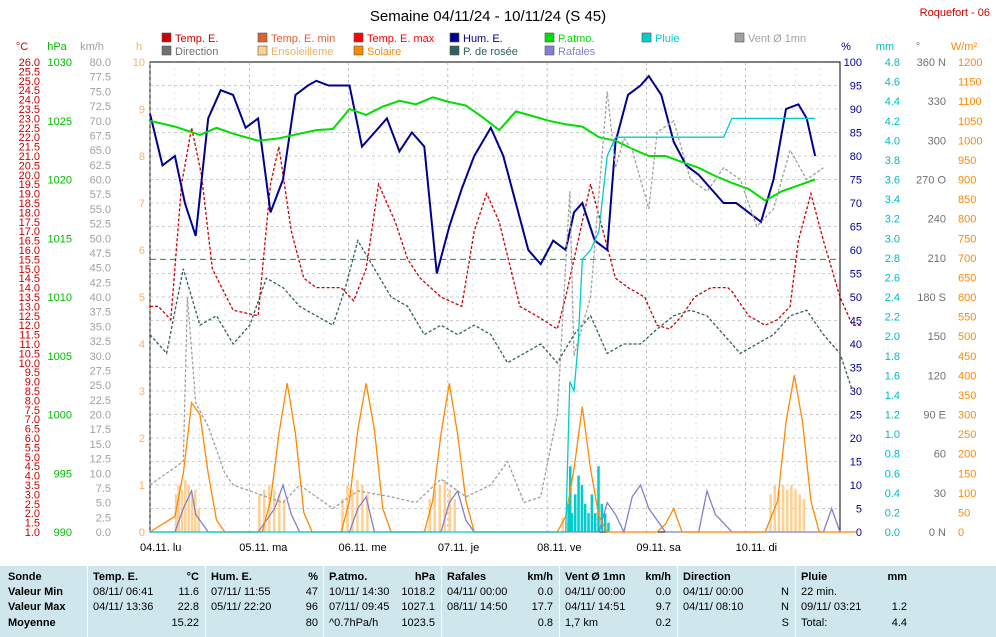  I want to click on tick-temp: 8.0, so click(32, 401).